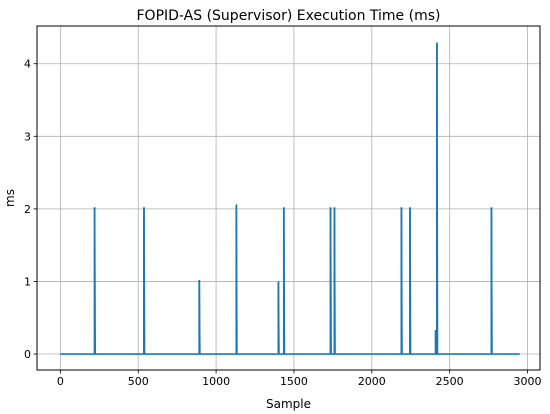 The width and height of the screenshot is (550, 414). I want to click on x-tick-label: 0, so click(60, 381).